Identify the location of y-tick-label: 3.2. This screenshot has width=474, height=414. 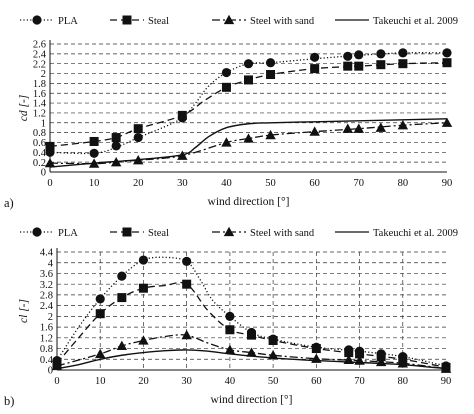
(46, 285).